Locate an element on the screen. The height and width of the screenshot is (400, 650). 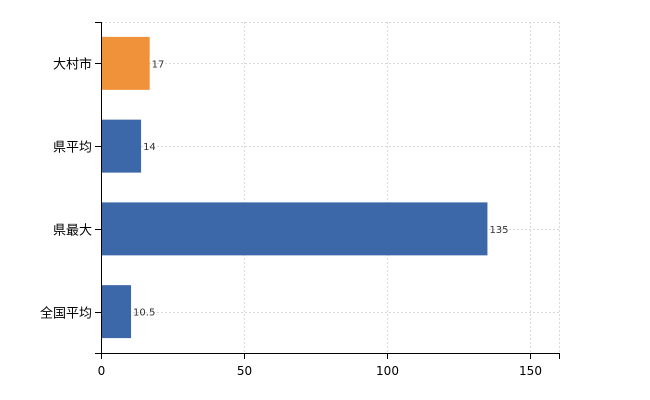
data-label: 10.5 is located at coordinates (144, 313).